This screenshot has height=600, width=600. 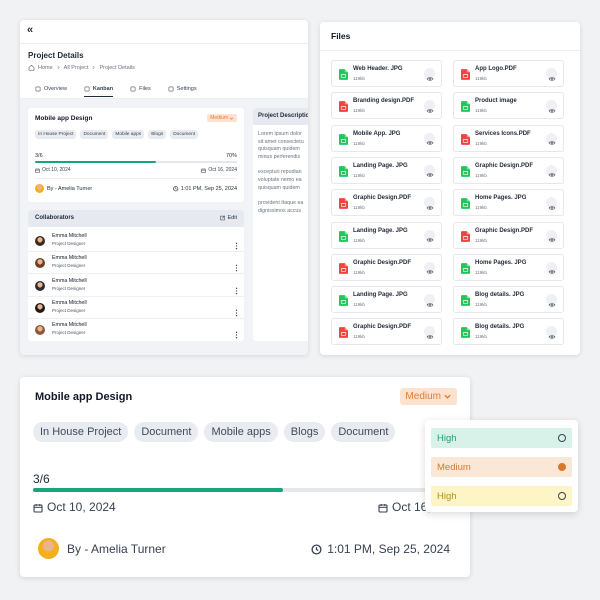 What do you see at coordinates (184, 134) in the screenshot?
I see `tag: Document` at bounding box center [184, 134].